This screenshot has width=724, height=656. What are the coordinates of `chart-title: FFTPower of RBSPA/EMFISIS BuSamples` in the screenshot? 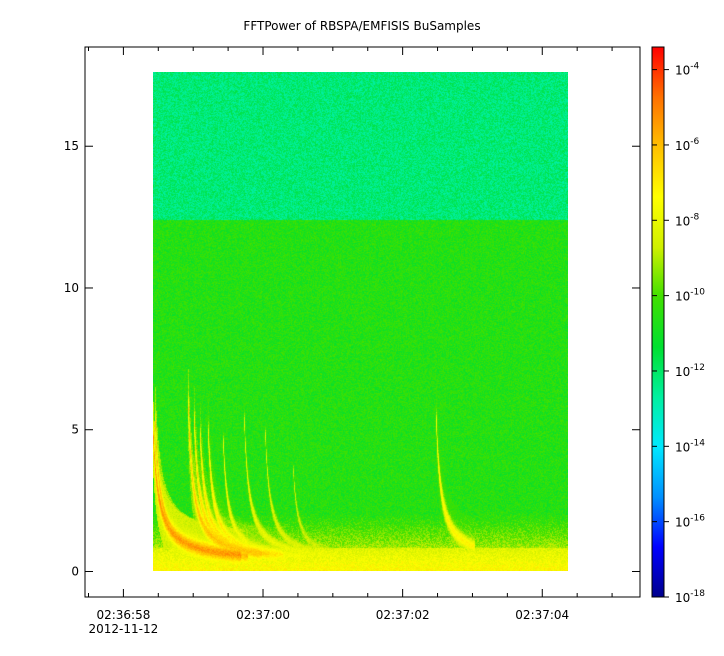 It's located at (361, 26).